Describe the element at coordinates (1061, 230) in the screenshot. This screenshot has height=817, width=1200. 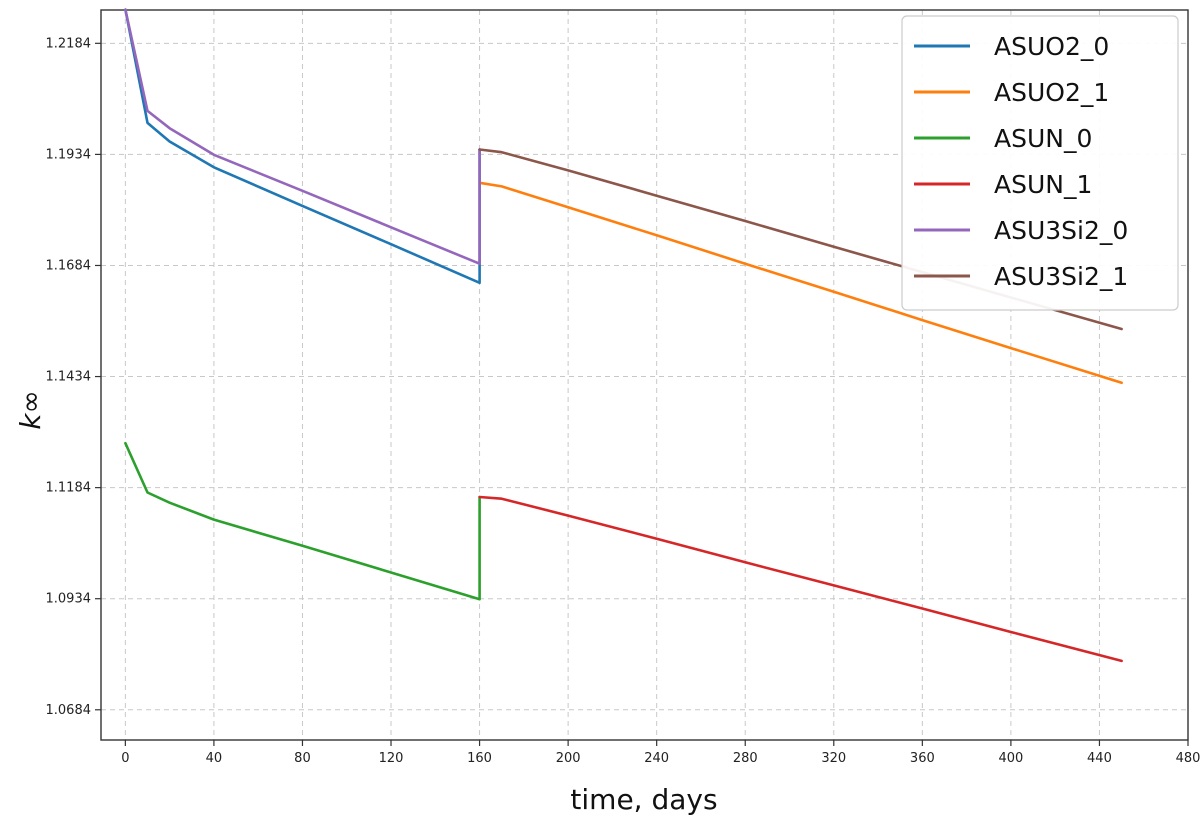
I see `legend-label: ASU3Si2_0` at that location.